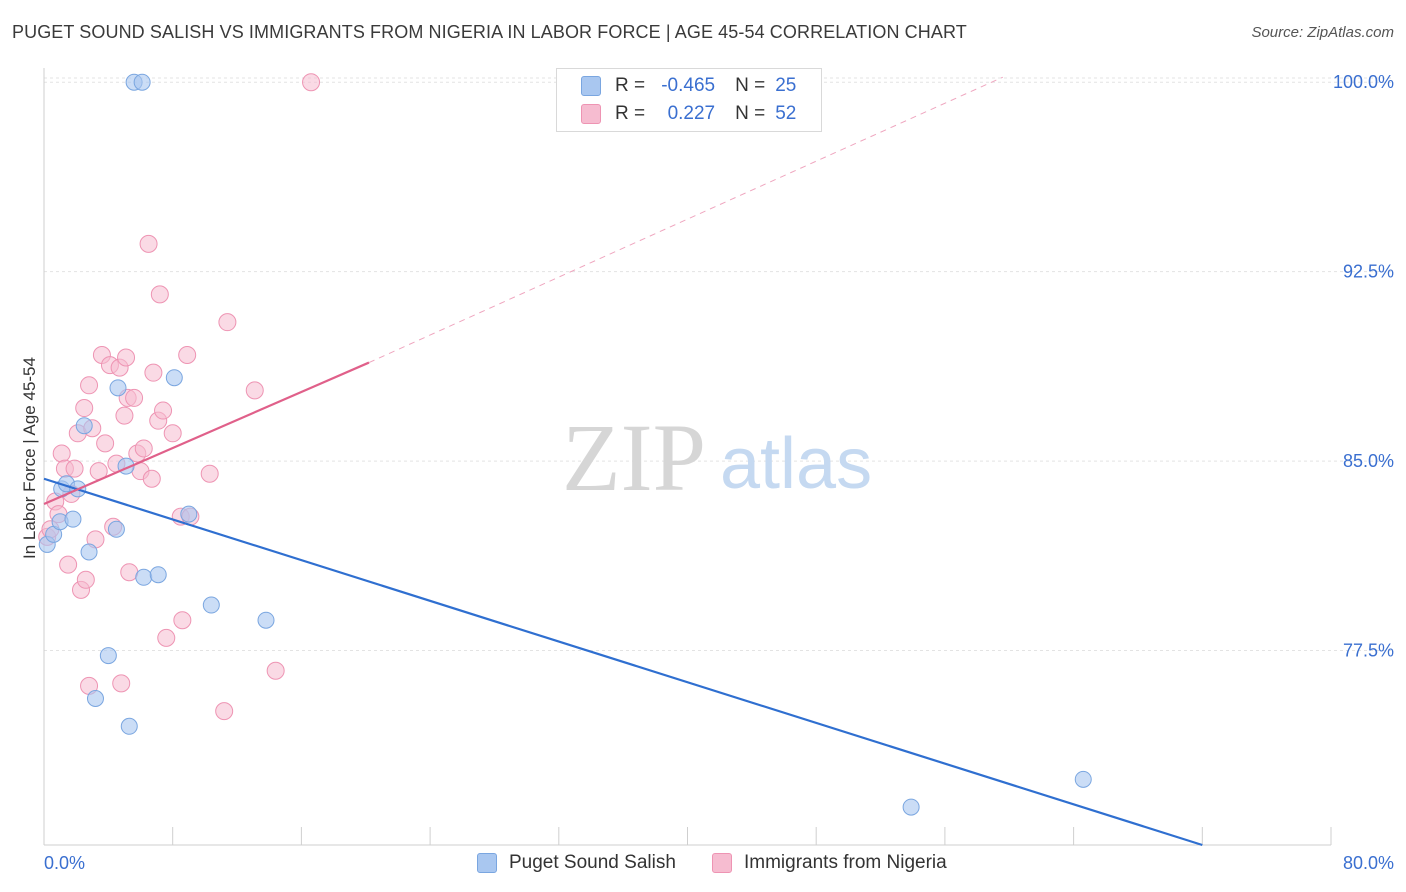 The image size is (1406, 892). Describe the element at coordinates (786, 113) in the screenshot. I see `legend-n-value: 52` at that location.